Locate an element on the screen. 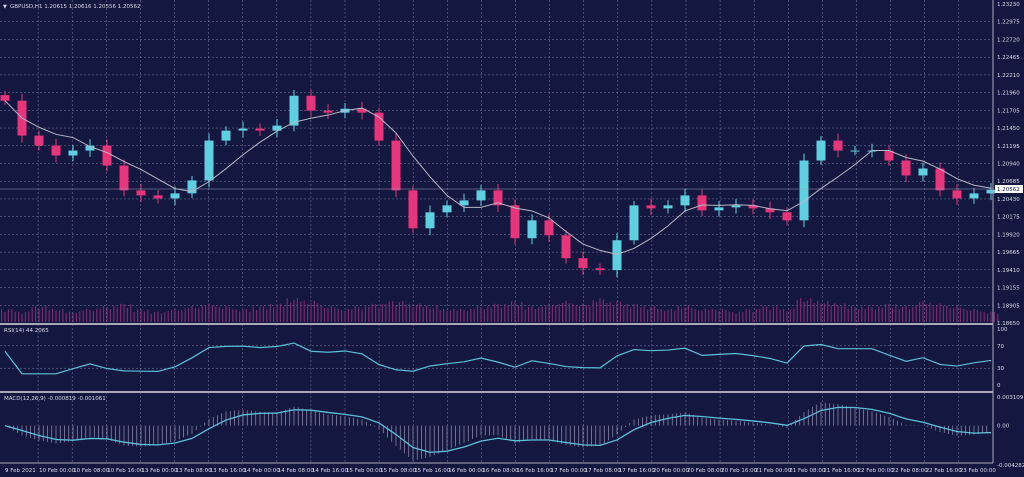  price-tick-label: 1.22720 is located at coordinates (1008, 40).